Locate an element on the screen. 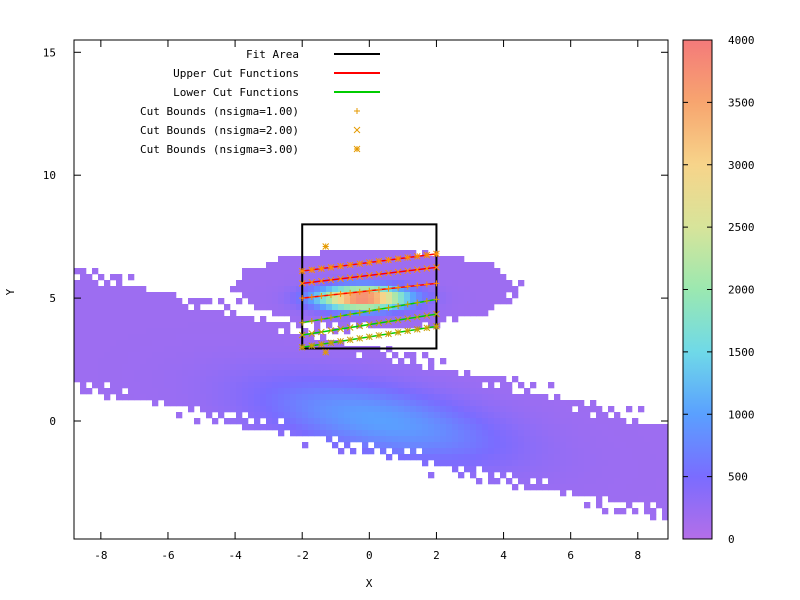 The width and height of the screenshot is (800, 600). colorbar-tick-label: 3500 is located at coordinates (741, 102).